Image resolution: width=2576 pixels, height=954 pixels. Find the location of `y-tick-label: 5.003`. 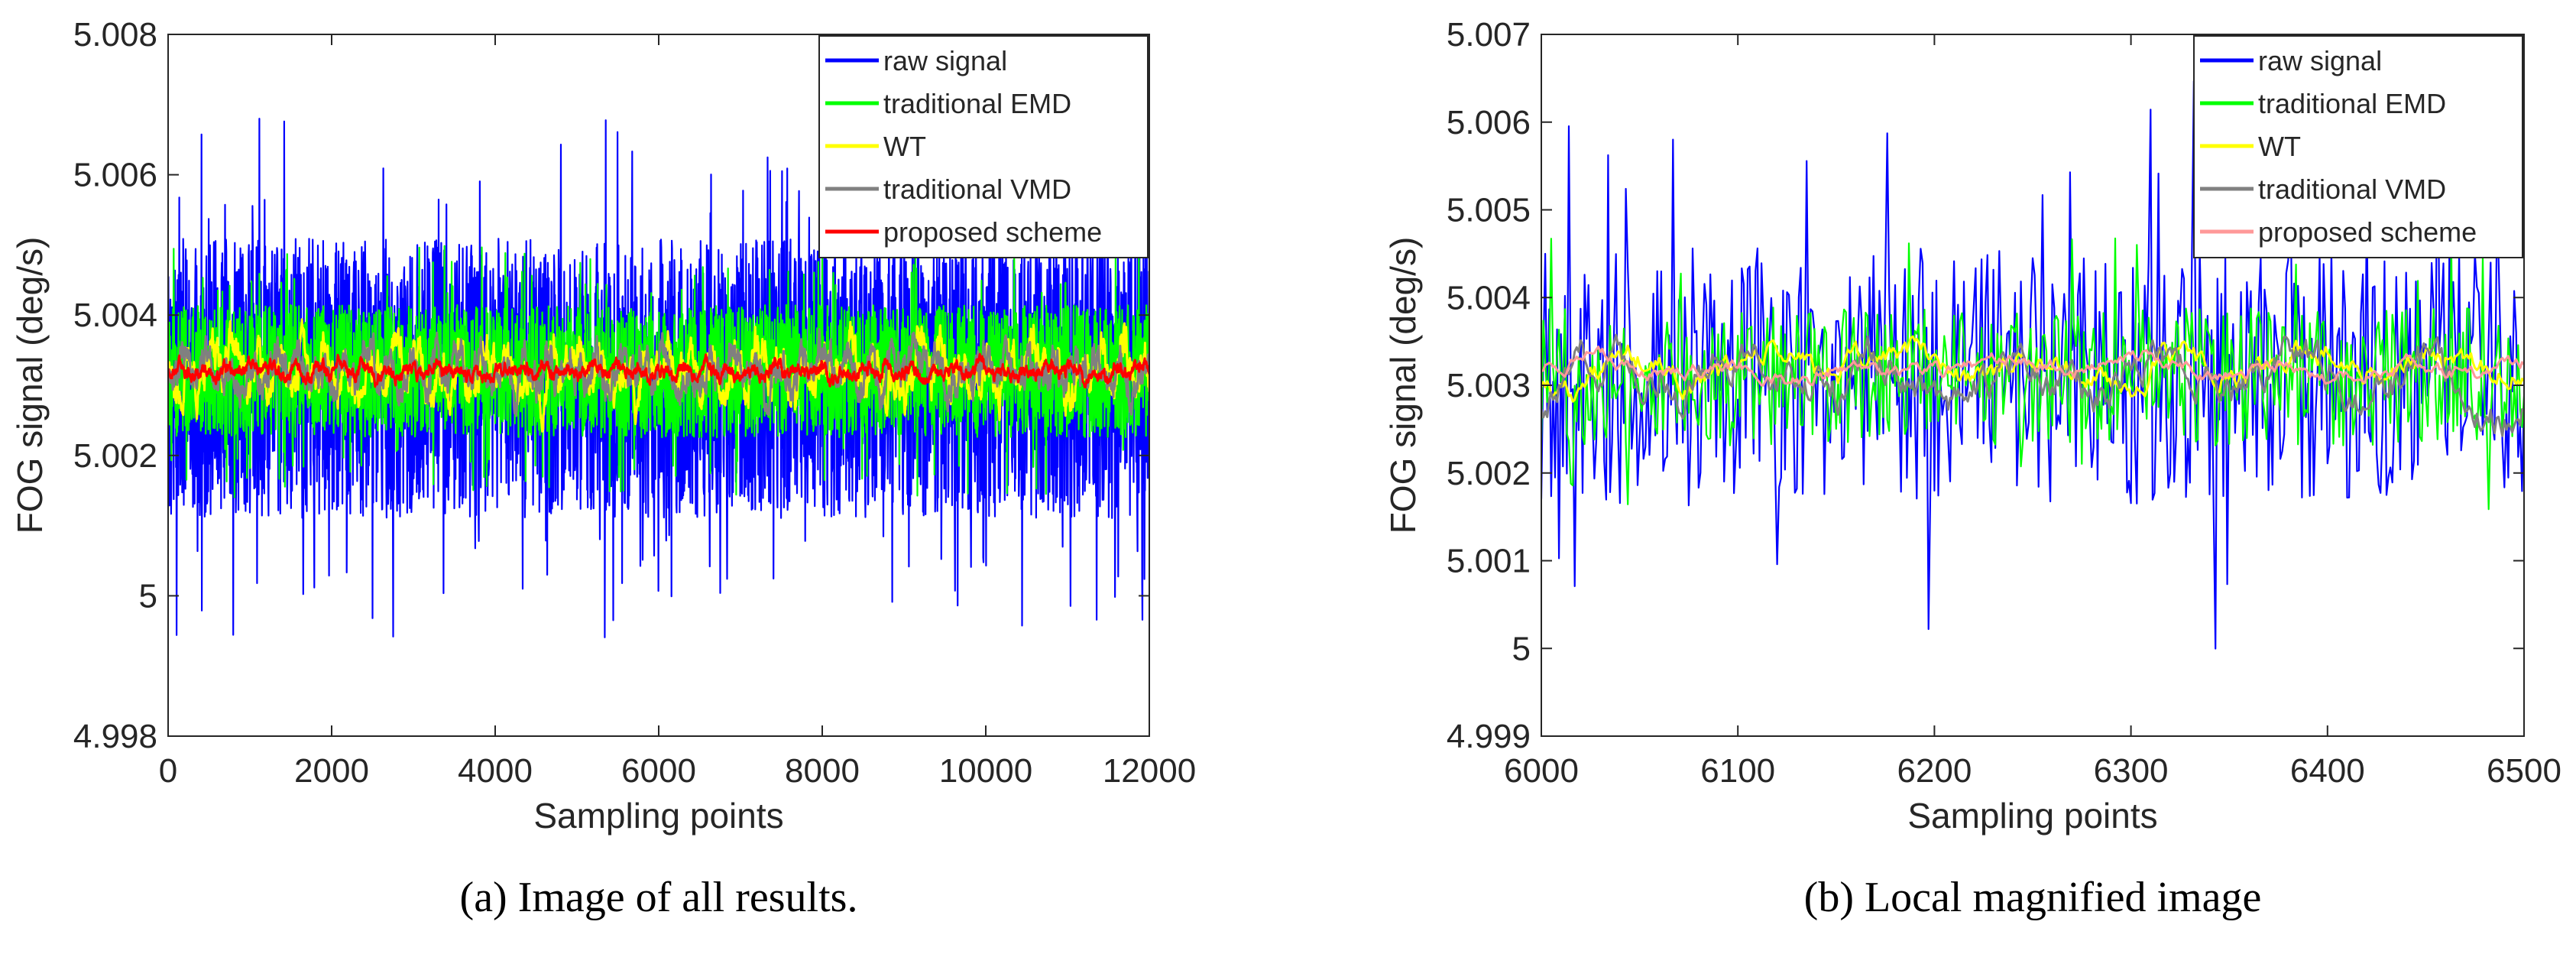

y-tick-label: 5.003 is located at coordinates (1489, 385).